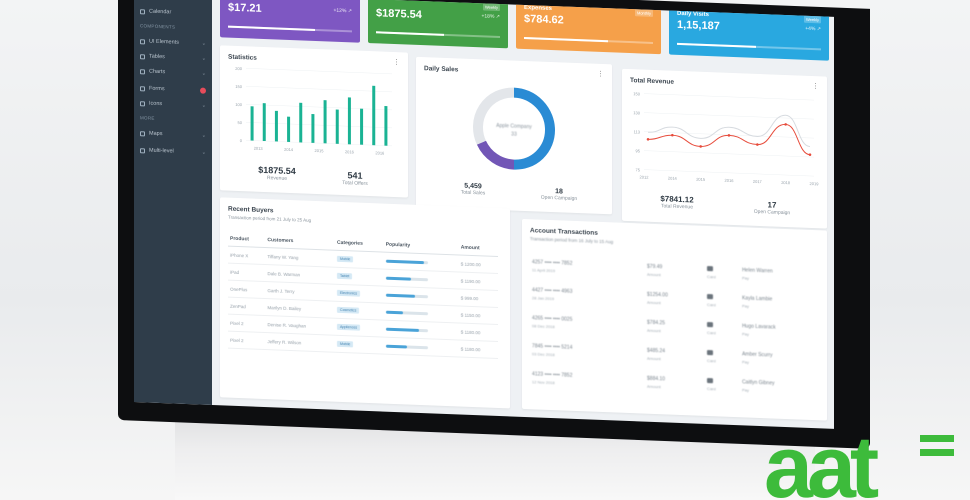  Describe the element at coordinates (241, 140) in the screenshot. I see `y-tick-label: 0` at that location.